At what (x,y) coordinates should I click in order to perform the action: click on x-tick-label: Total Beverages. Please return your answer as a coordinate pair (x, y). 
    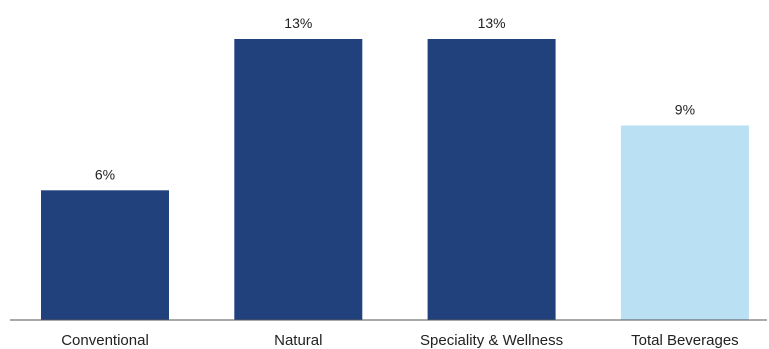
    Looking at the image, I should click on (685, 340).